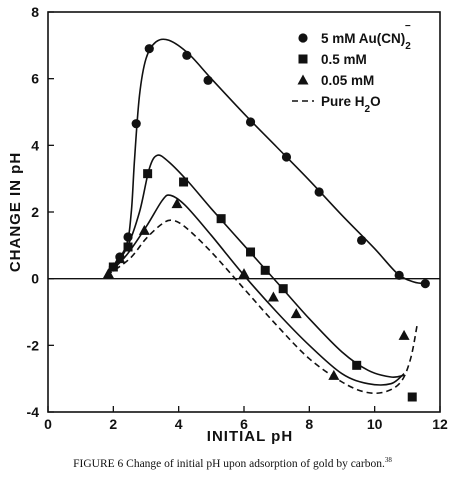  I want to click on caption-reference: 38, so click(388, 460).